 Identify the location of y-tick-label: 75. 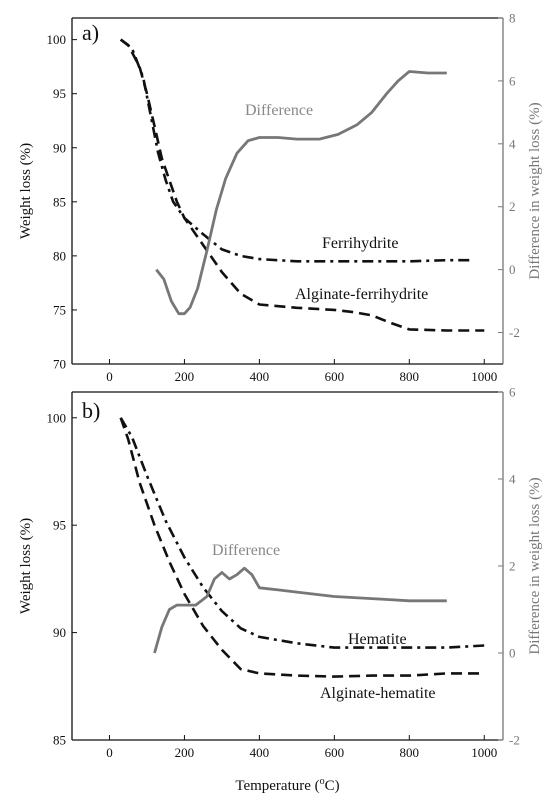
(59, 309).